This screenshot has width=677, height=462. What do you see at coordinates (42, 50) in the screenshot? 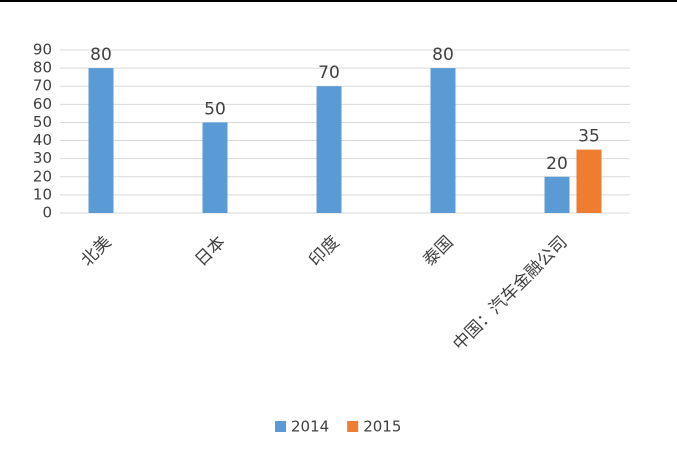
I see `y-tick-label: 90` at bounding box center [42, 50].